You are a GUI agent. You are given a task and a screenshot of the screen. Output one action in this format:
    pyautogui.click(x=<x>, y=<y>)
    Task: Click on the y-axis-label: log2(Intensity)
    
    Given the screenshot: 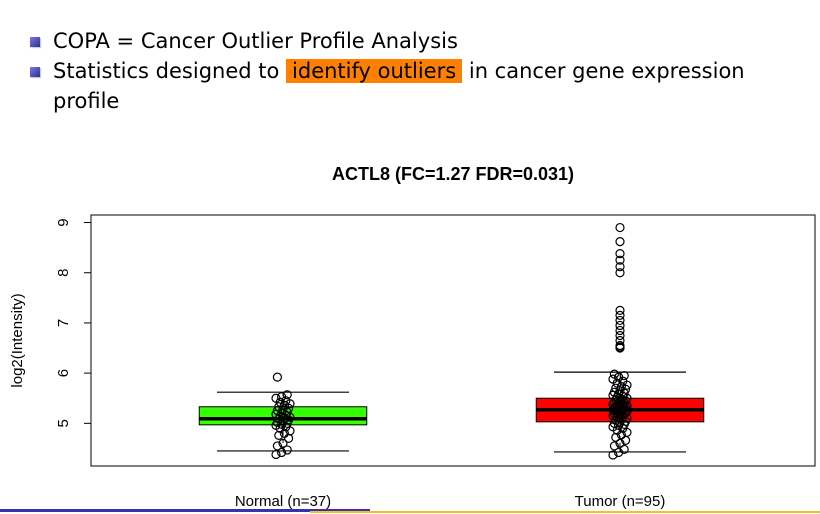 What is the action you would take?
    pyautogui.click(x=17, y=340)
    